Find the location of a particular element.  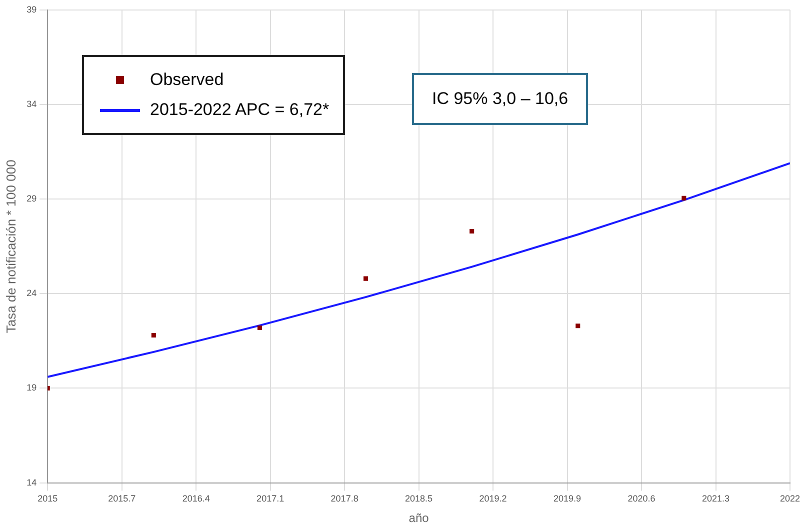

x-tick-label: 2017.8 is located at coordinates (344, 499).